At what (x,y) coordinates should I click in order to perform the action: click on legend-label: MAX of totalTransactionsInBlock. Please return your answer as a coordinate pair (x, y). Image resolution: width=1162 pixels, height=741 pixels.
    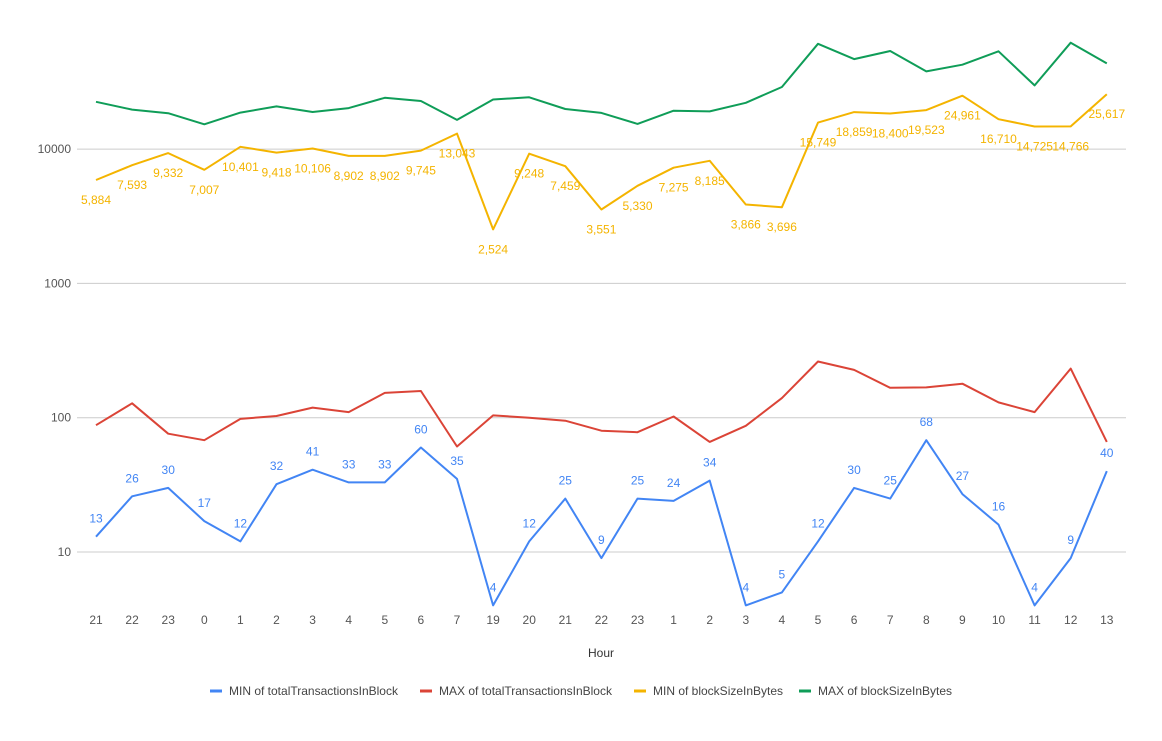
    Looking at the image, I should click on (526, 691).